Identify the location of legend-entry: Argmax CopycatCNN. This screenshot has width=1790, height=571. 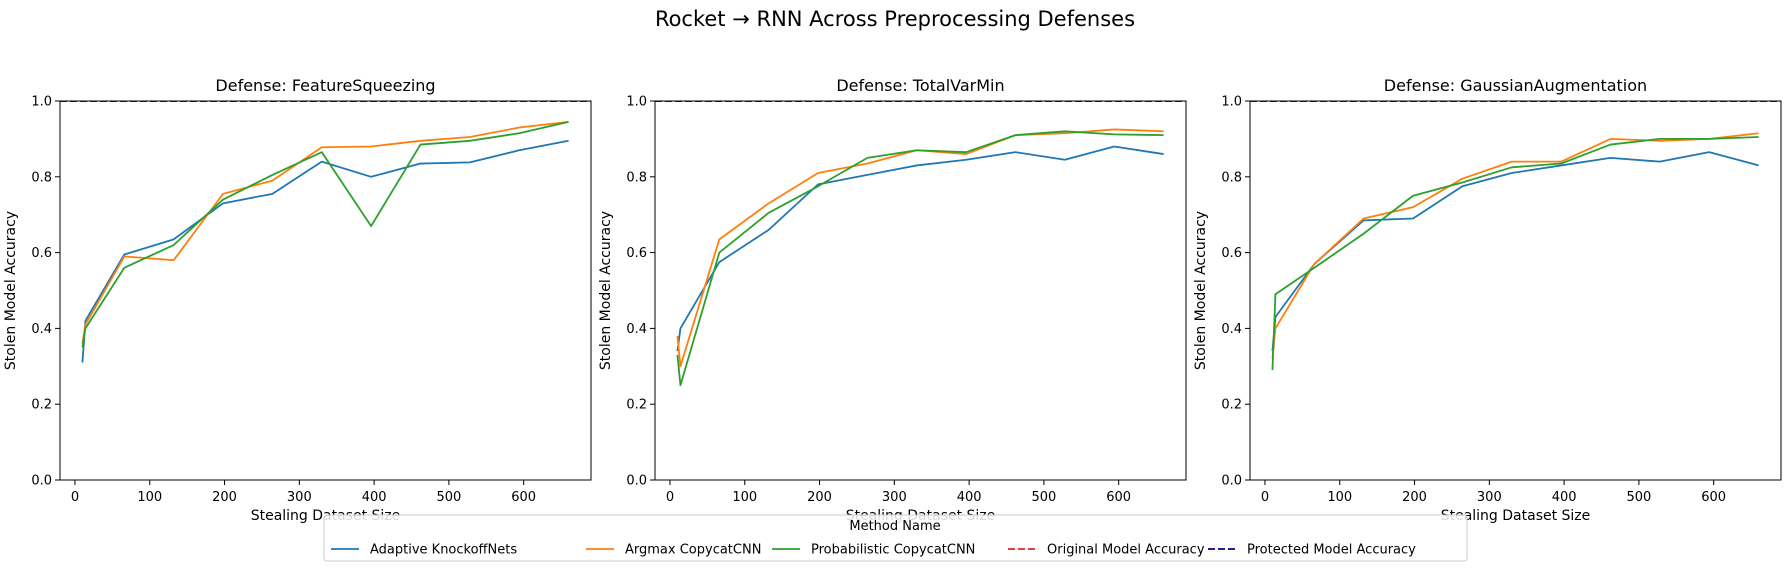
(673, 550).